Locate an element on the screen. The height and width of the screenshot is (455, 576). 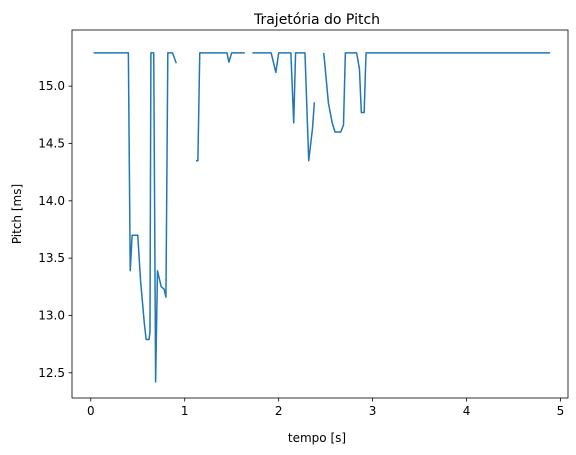
chart-title: Trajetória do Pitch is located at coordinates (316, 20).